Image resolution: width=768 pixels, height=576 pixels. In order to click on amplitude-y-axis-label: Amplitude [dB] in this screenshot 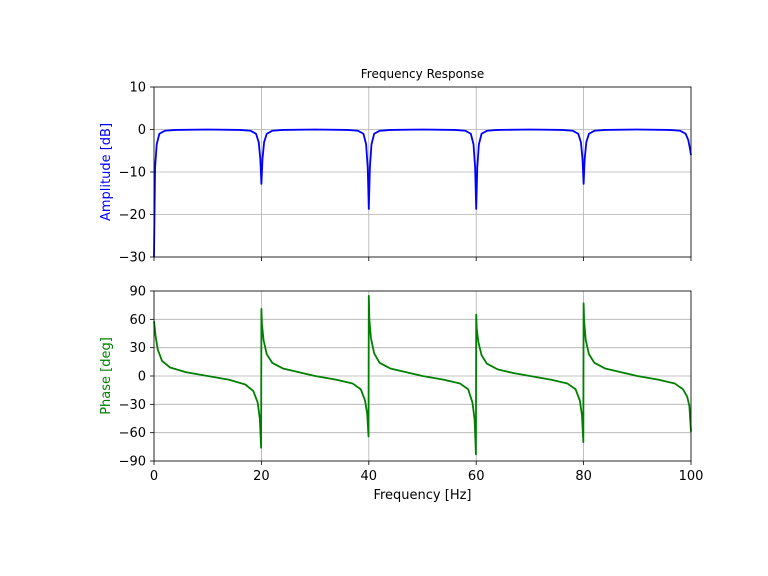, I will do `click(106, 172)`.